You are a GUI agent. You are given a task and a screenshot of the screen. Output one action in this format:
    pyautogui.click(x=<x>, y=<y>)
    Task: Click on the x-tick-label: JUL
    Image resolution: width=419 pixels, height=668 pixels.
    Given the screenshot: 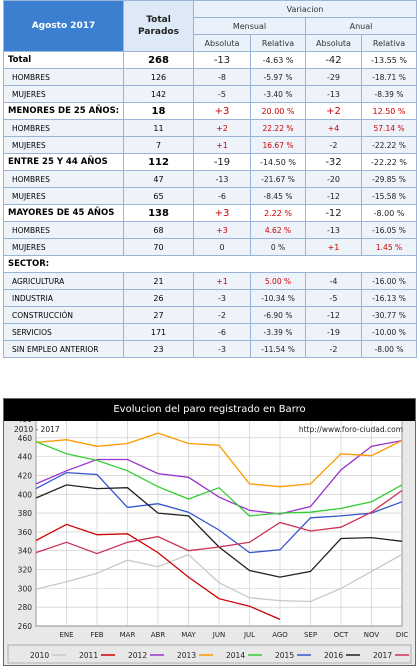 What is the action you would take?
    pyautogui.click(x=249, y=635)
    